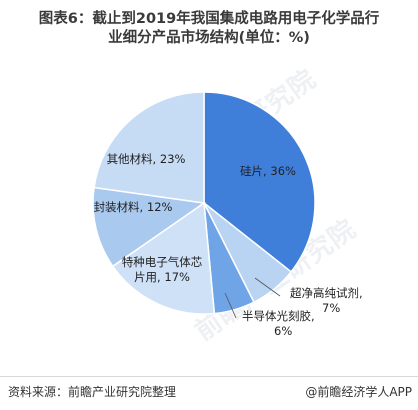 This screenshot has height=410, width=418. Describe the element at coordinates (162, 269) in the screenshot. I see `slice-label-4: 特种电子气体芯片用, 17%` at that location.